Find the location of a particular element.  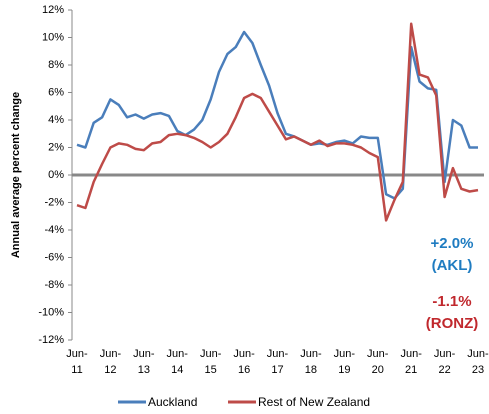

x-tick-label: Jun-12 is located at coordinates (110, 362).